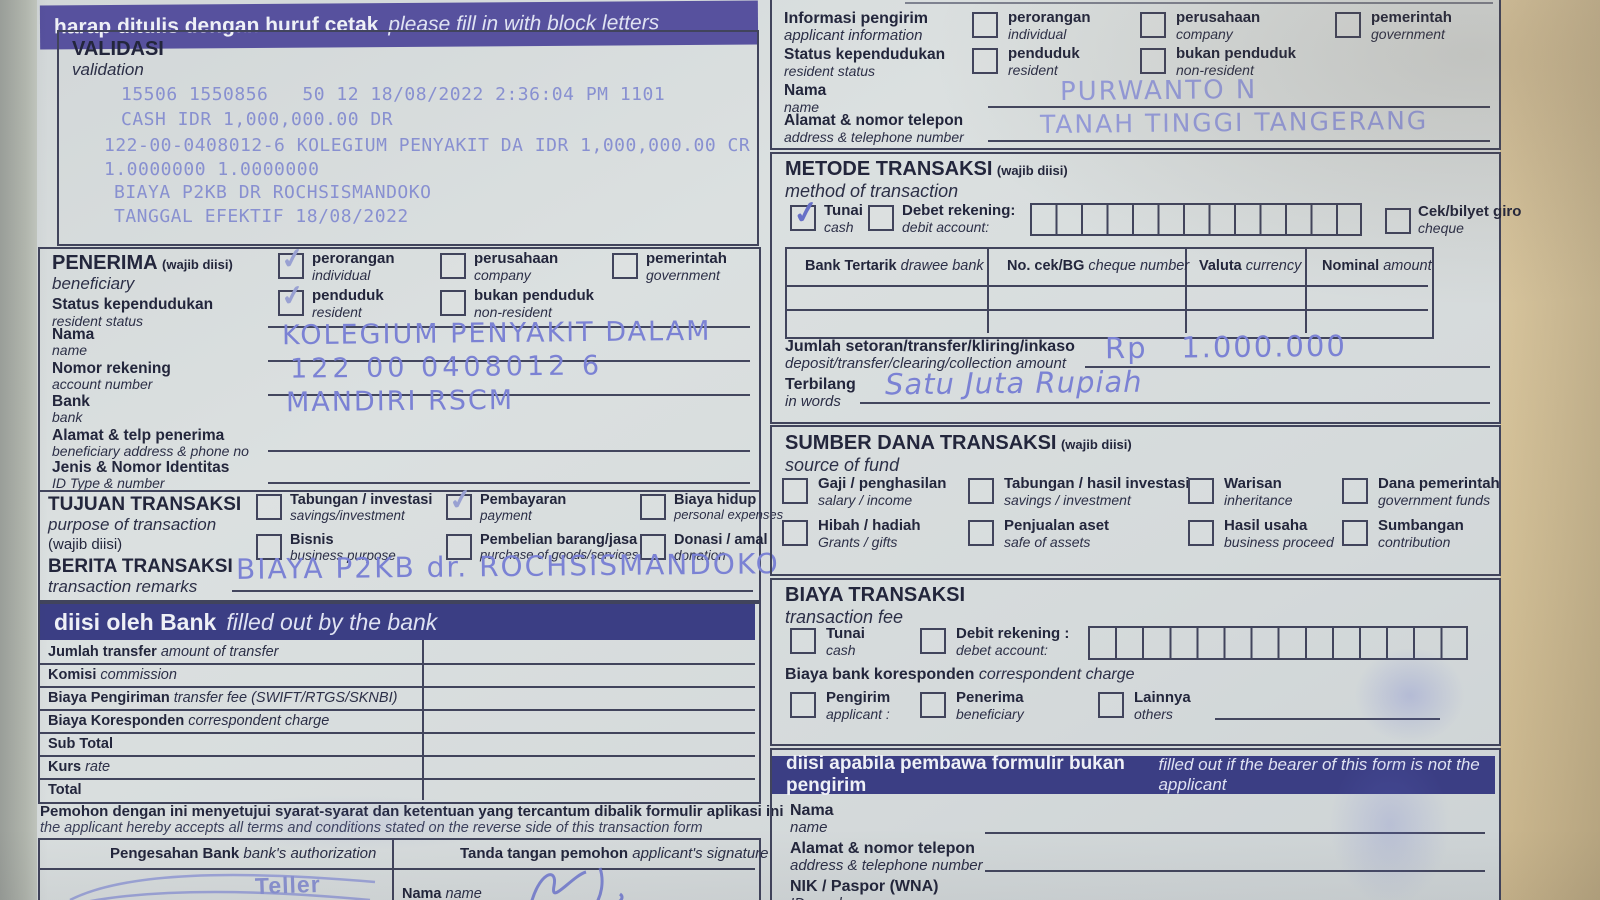 This screenshot has width=1600, height=900. What do you see at coordinates (881, 218) in the screenshot?
I see `checkbox-metode-debet: ✓` at bounding box center [881, 218].